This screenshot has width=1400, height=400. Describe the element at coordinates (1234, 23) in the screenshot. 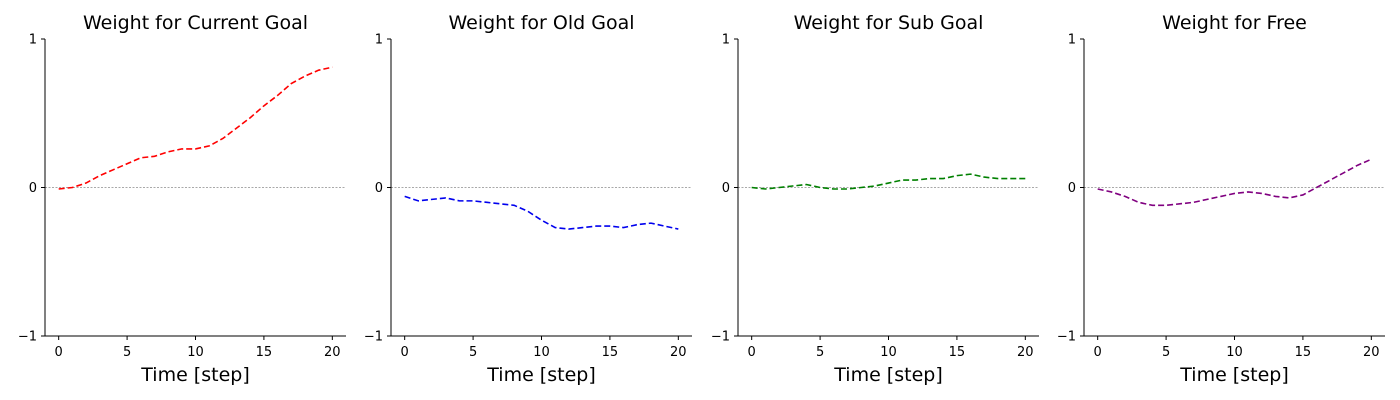

I see `chart-title: Weight for Free` at that location.